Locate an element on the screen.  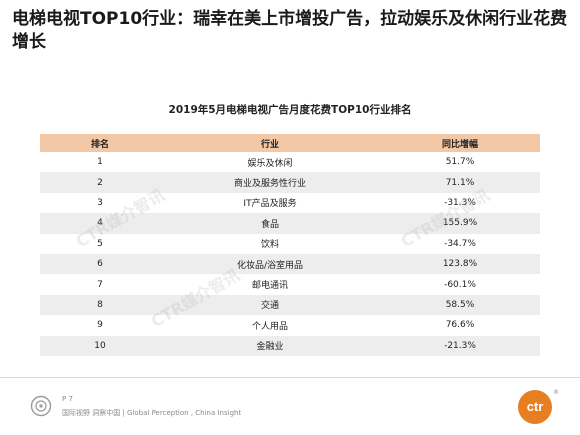
table-row: 2 商业及服务性行业 71.1% is located at coordinates (290, 182).